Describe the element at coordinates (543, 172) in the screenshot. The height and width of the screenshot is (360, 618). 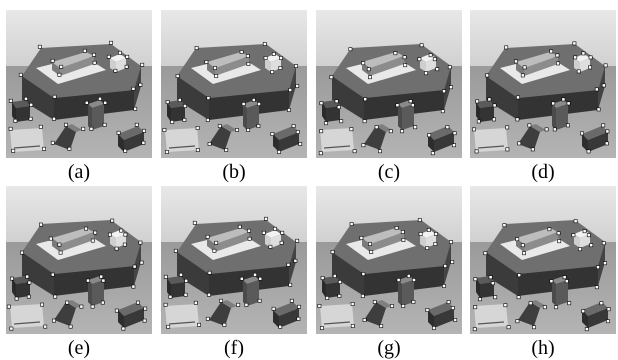
I see `caption-d: (d)` at that location.